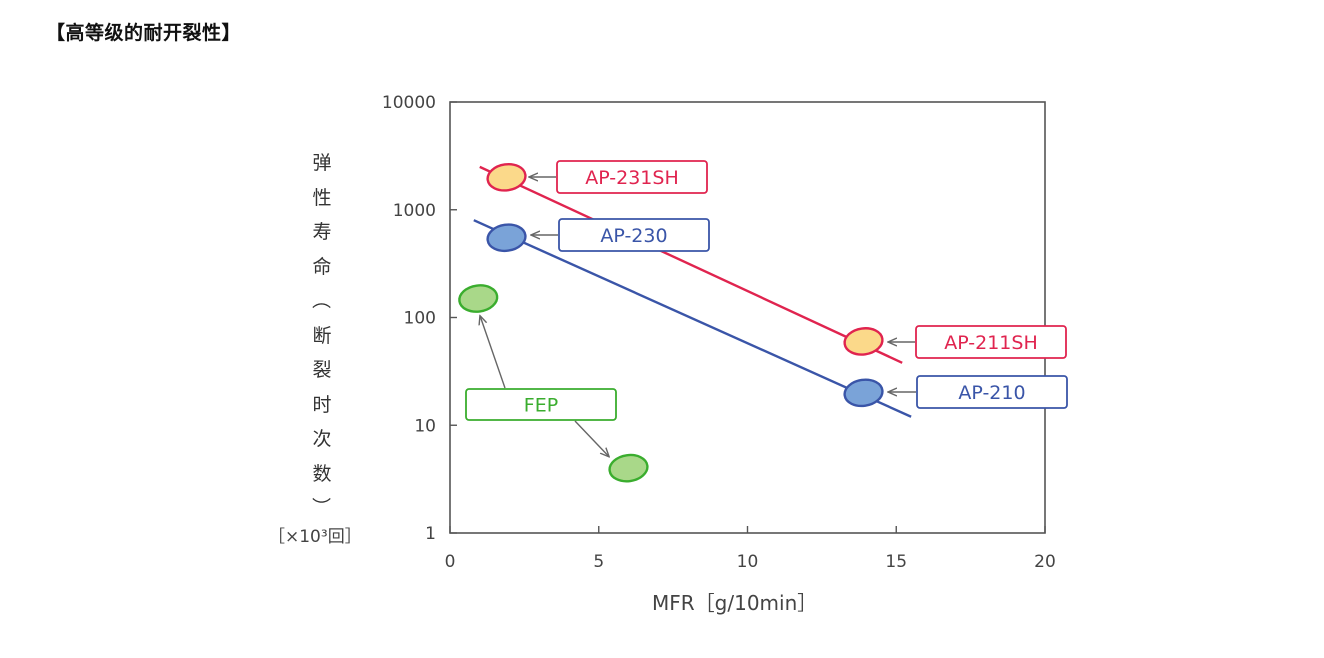 Image resolution: width=1324 pixels, height=658 pixels. Describe the element at coordinates (691, 264) in the screenshot. I see `trend-line-ap-231sh` at that location.